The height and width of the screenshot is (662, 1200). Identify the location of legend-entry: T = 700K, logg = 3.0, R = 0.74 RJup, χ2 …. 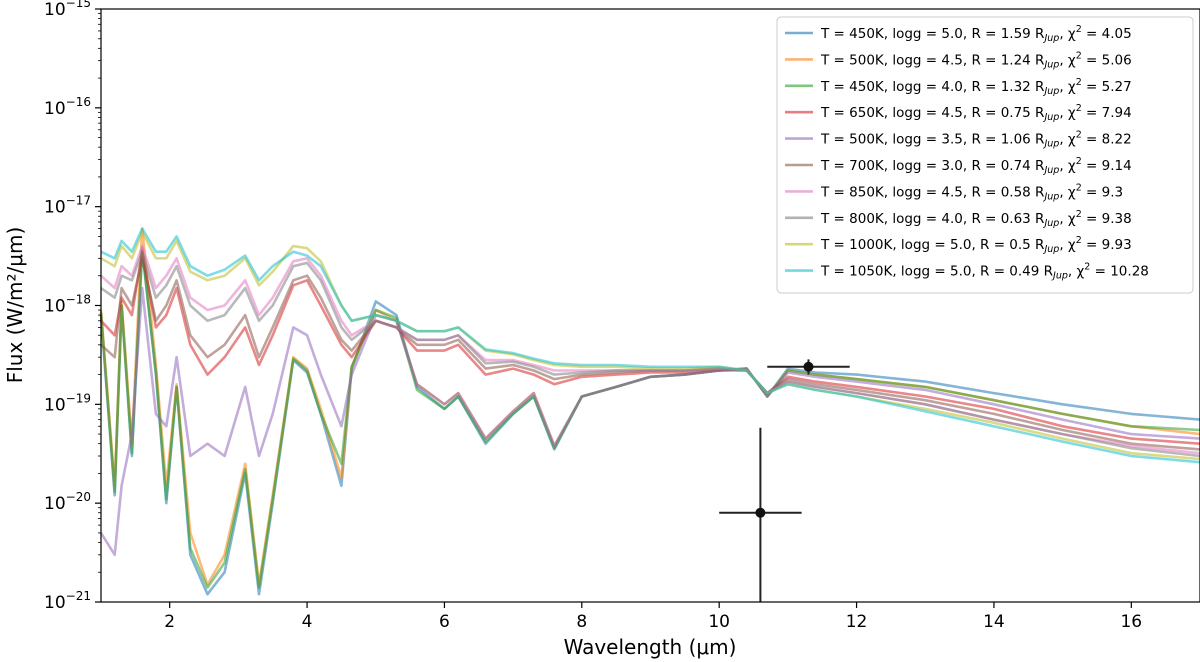
(958, 166).